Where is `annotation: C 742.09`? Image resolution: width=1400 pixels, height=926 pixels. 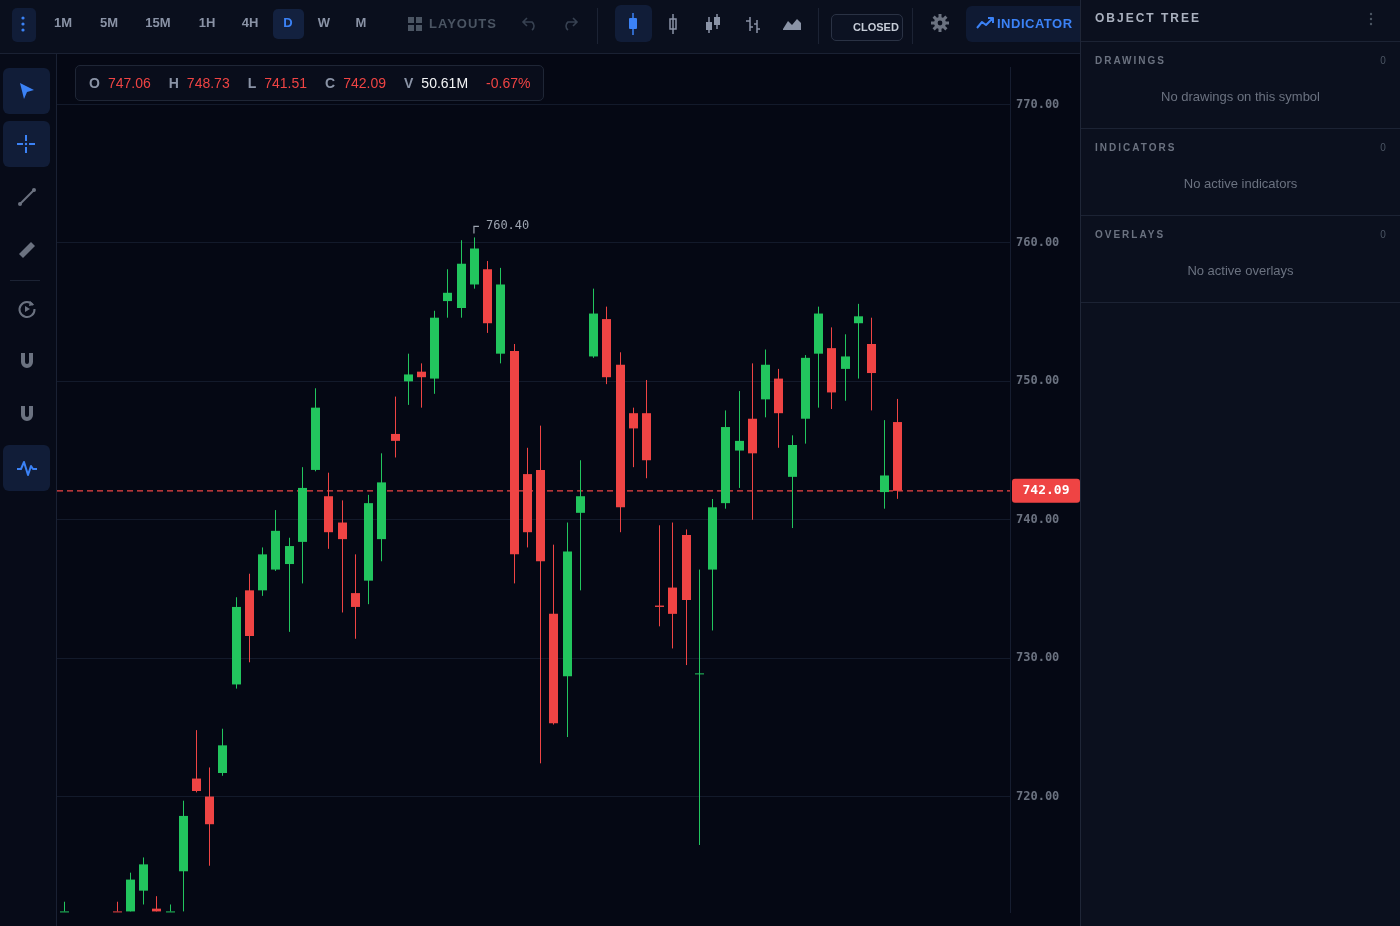 annotation: C 742.09 is located at coordinates (356, 83).